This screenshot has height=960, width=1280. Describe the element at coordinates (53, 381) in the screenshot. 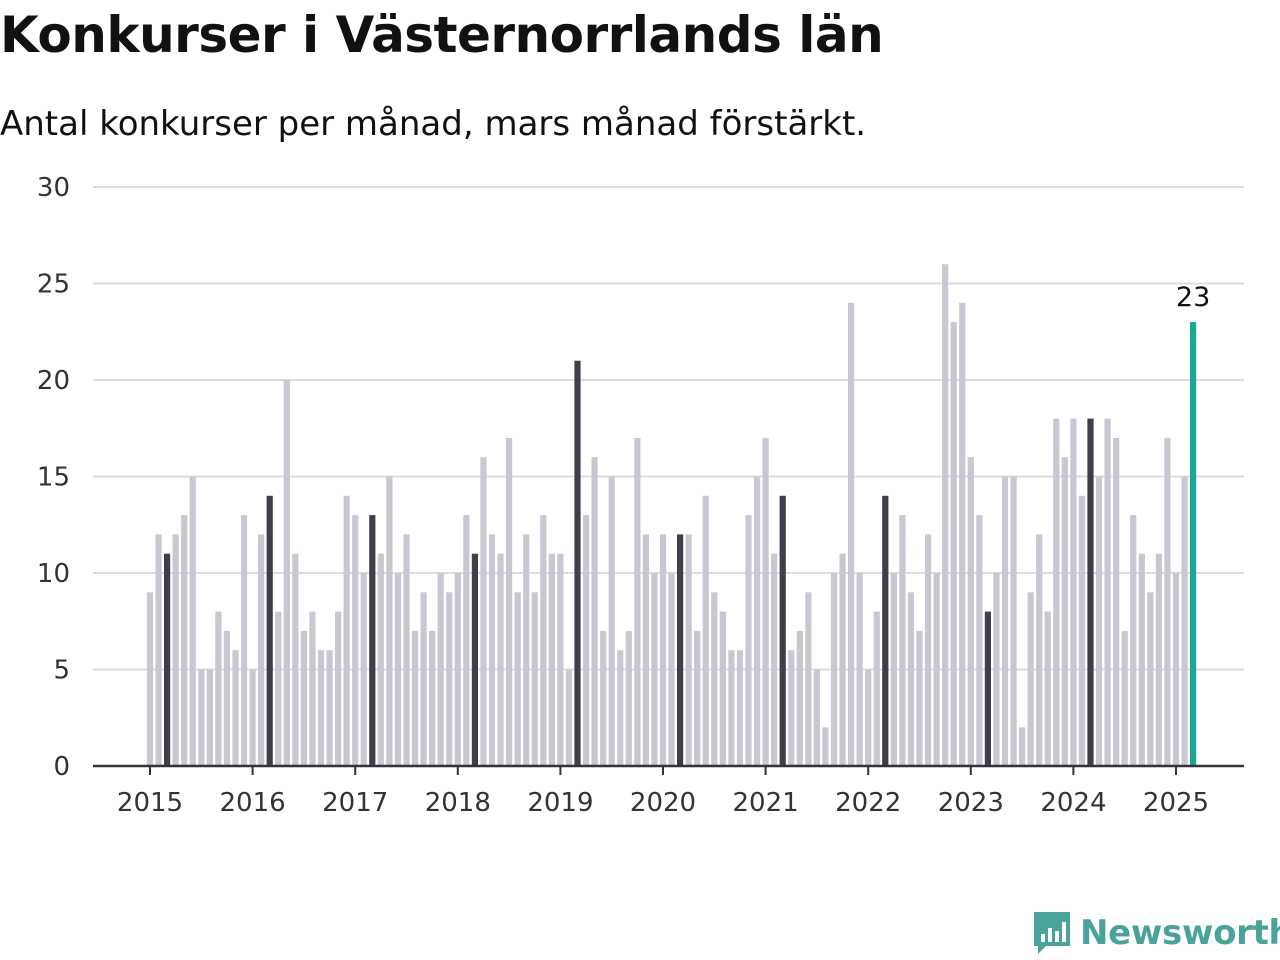

I see `y-tick-label: 20` at that location.